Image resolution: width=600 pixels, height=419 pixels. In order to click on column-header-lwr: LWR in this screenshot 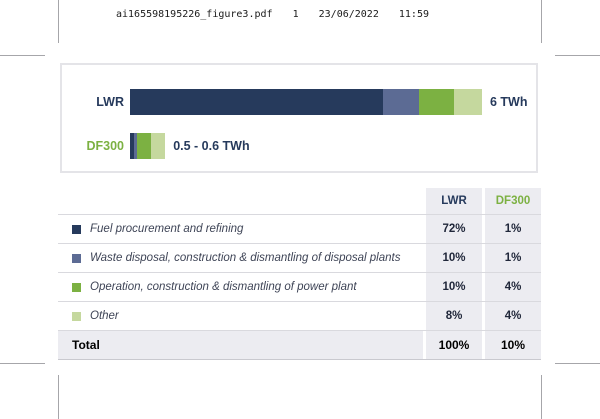, I will do `click(454, 201)`.